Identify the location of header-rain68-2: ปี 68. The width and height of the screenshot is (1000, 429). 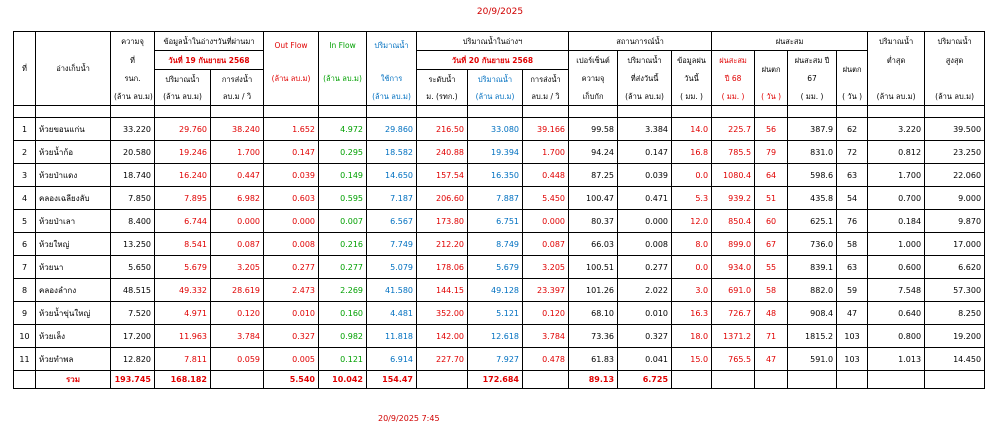
(733, 78).